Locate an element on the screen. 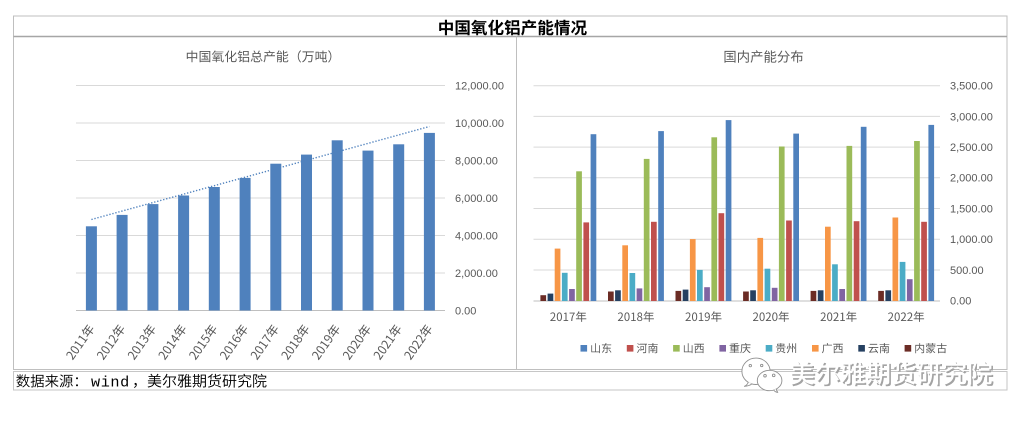 Image resolution: width=1022 pixels, height=422 pixels. svg-text: 4,000.00 is located at coordinates (476, 236).